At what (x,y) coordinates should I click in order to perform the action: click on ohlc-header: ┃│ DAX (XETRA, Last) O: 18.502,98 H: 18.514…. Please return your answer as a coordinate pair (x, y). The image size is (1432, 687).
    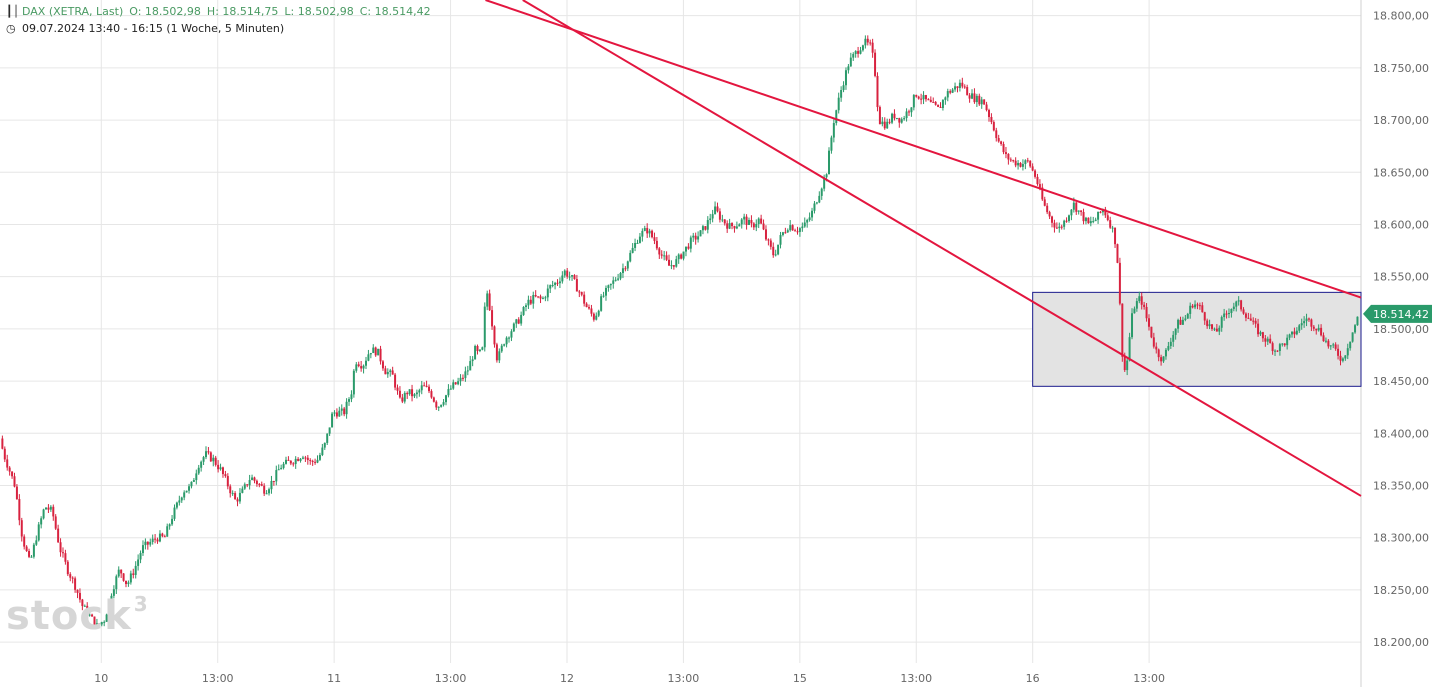
    Looking at the image, I should click on (221, 11).